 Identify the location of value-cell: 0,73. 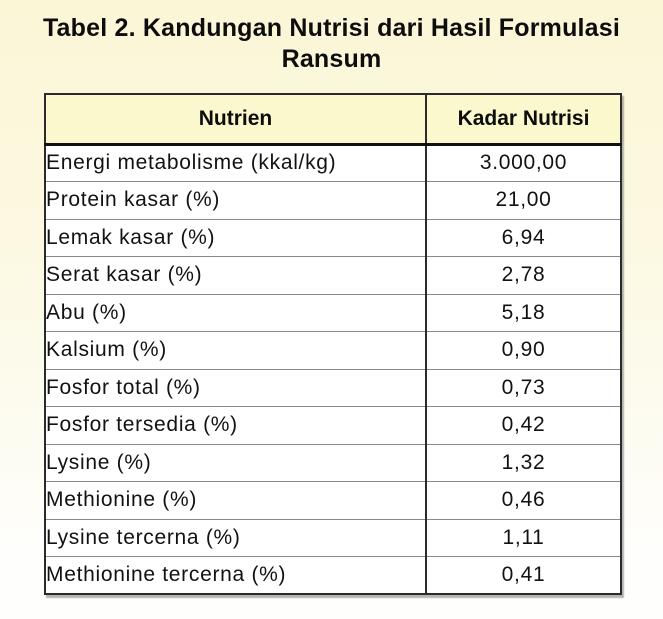
(523, 387).